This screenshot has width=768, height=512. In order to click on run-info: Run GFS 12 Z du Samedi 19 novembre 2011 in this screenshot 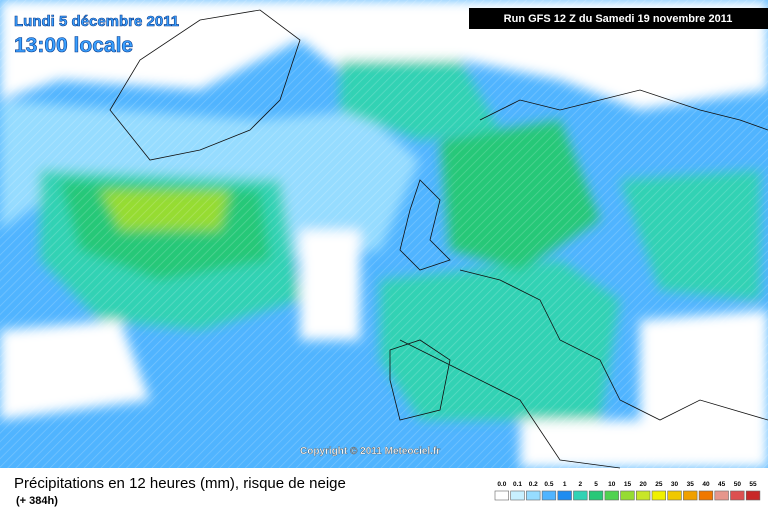, I will do `click(618, 19)`.